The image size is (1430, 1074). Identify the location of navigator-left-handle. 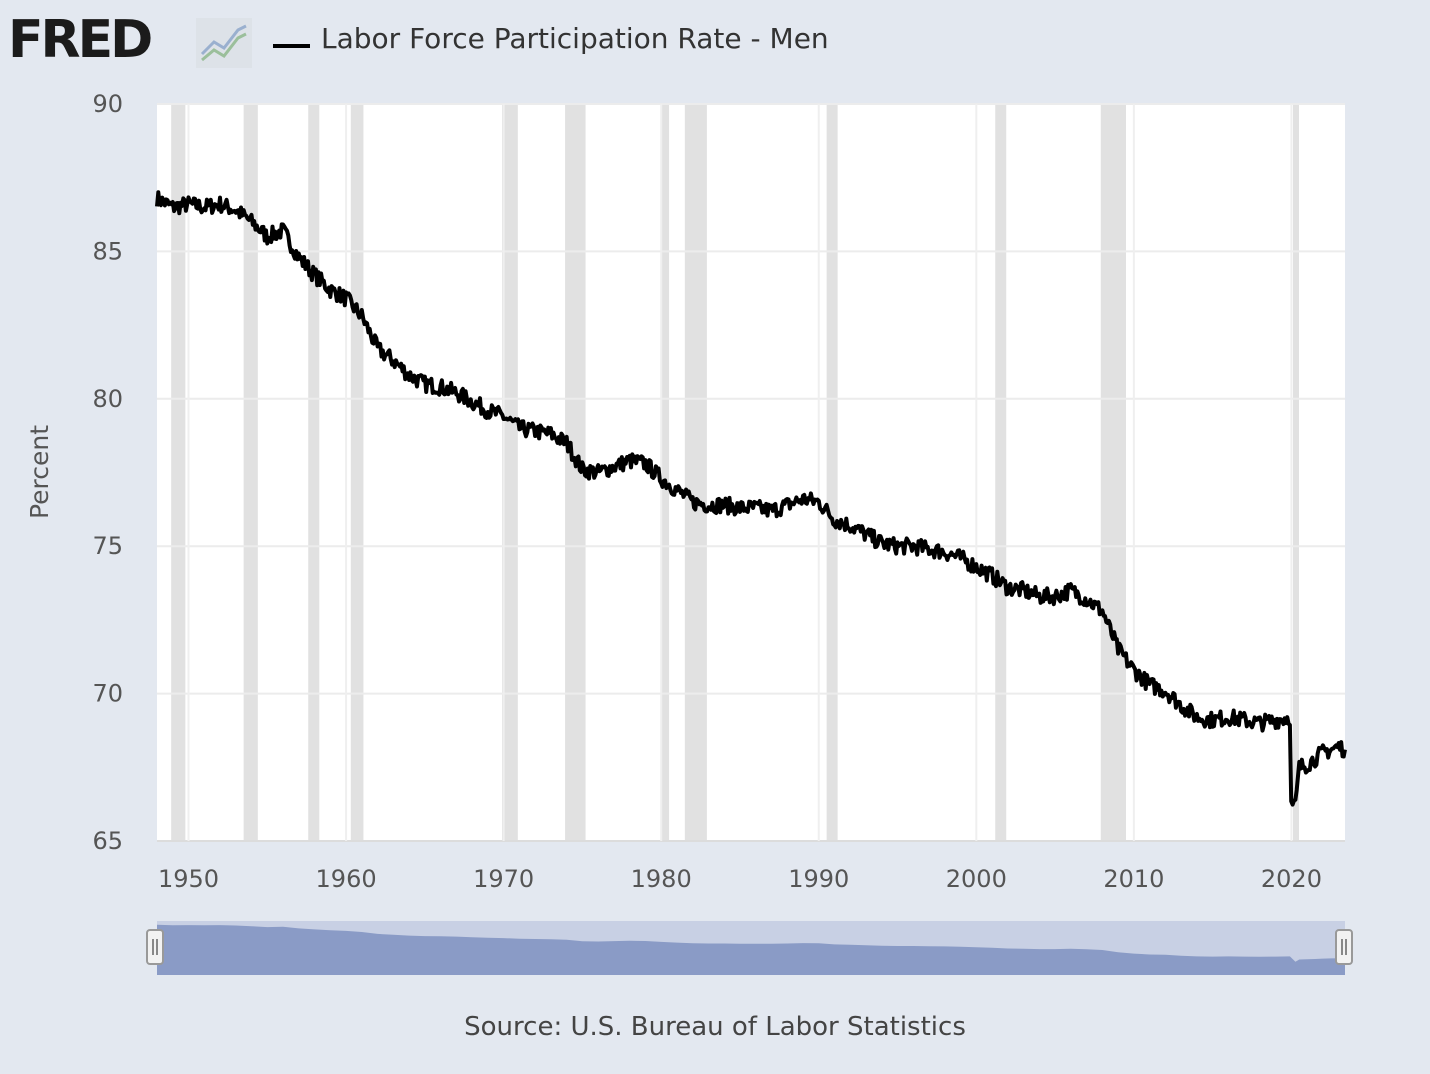
(155, 947).